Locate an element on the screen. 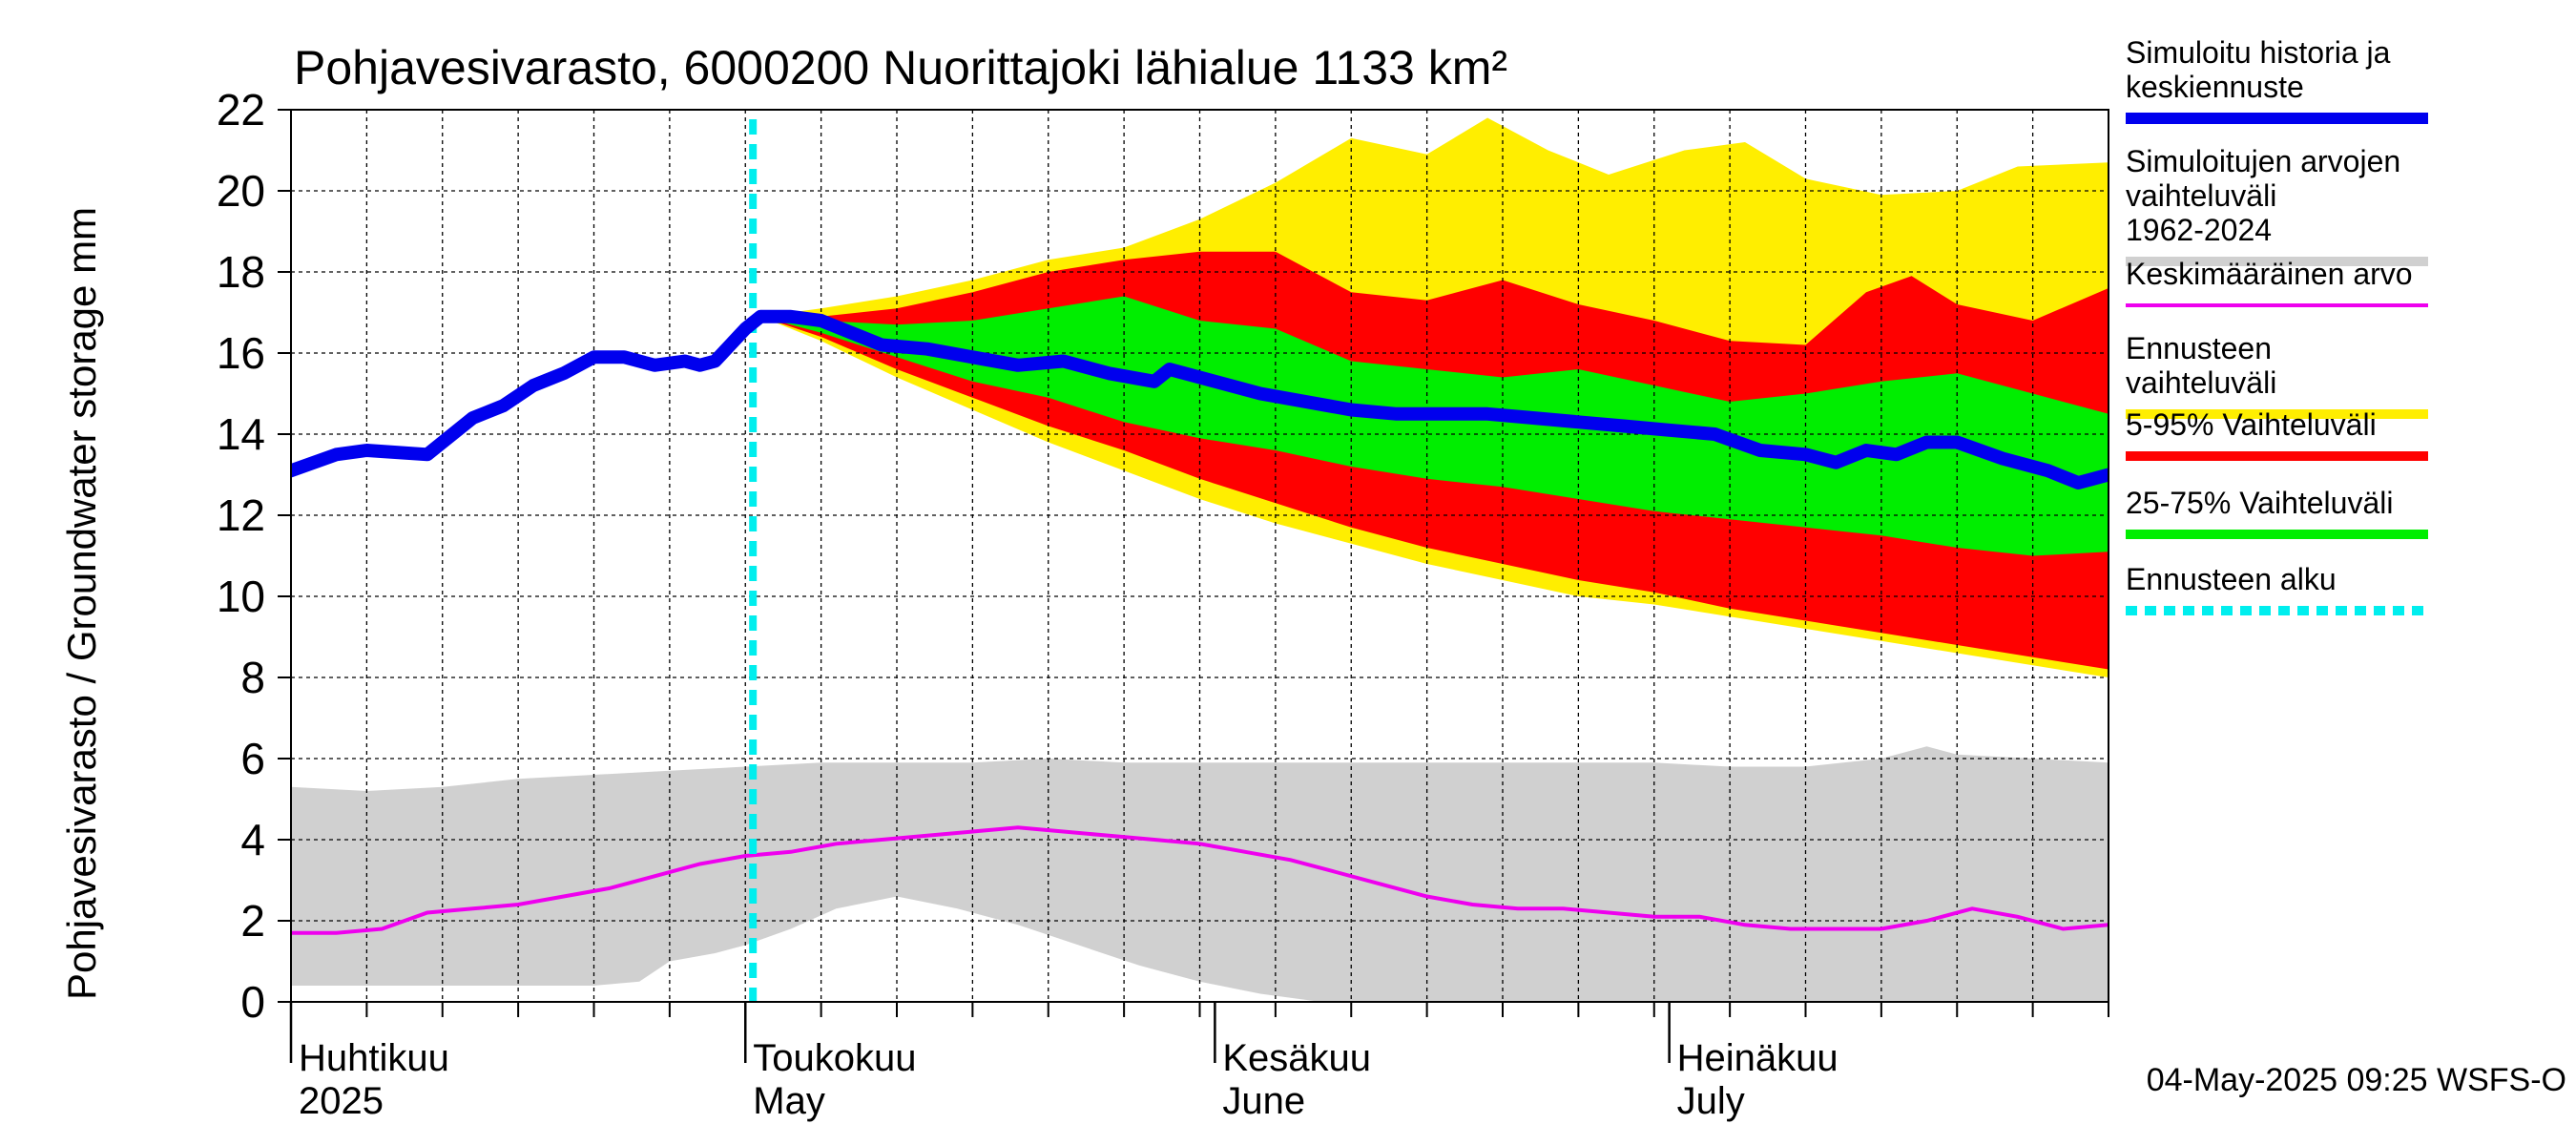  y-tick-label: 12 is located at coordinates (241, 515).